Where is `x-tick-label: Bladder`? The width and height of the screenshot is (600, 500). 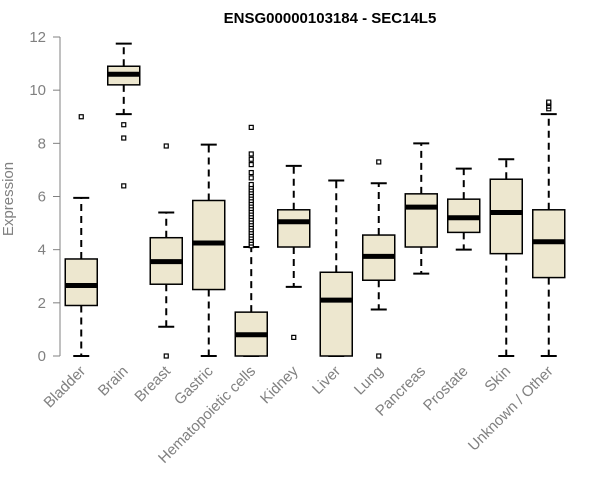
x-tick-label: Bladder is located at coordinates (64, 387).